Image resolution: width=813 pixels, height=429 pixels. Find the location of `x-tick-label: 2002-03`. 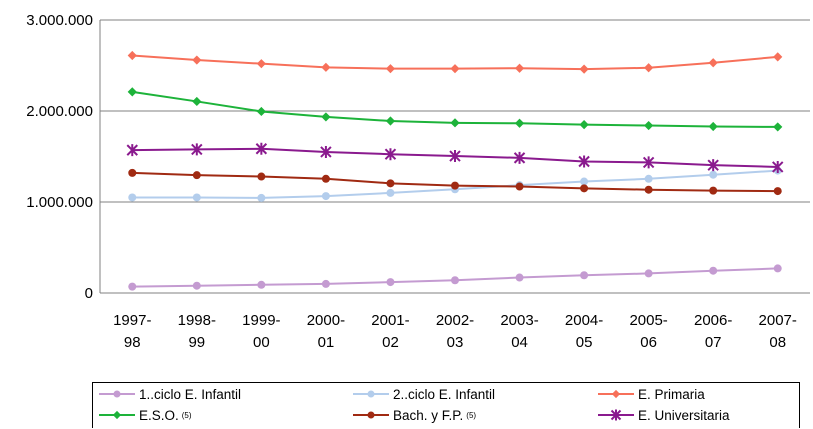

x-tick-label: 2002-03 is located at coordinates (455, 331).